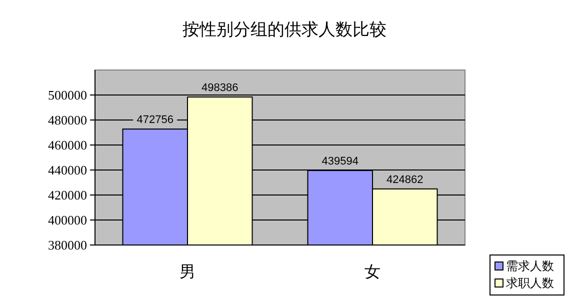 Image resolution: width=569 pixels, height=298 pixels. I want to click on x-tick-label: 女, so click(372, 271).